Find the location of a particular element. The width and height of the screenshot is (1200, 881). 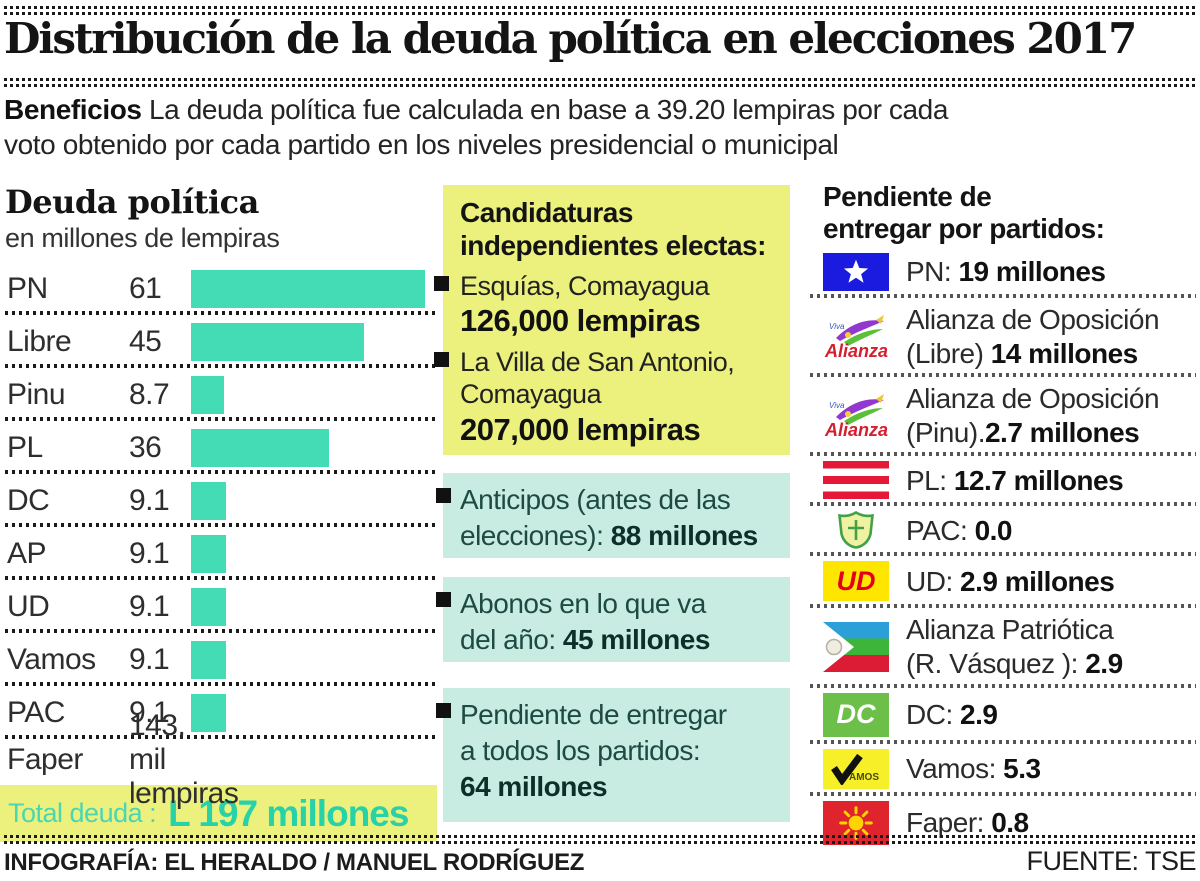

debt-value: 45 is located at coordinates (145, 341).